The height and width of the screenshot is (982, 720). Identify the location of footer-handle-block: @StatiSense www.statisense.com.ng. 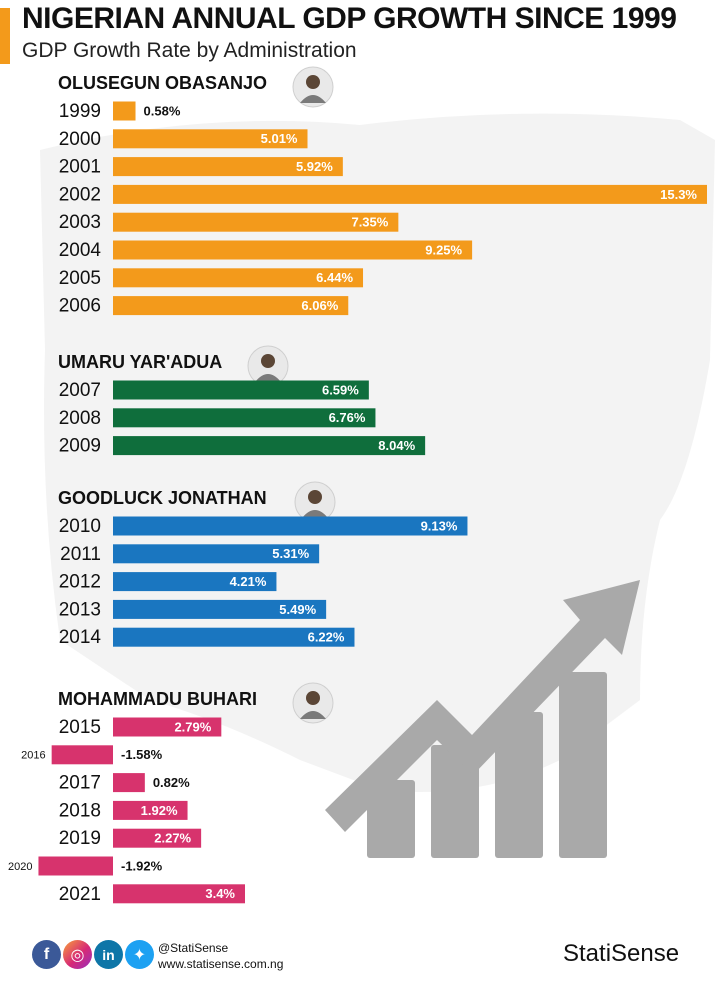
(220, 956).